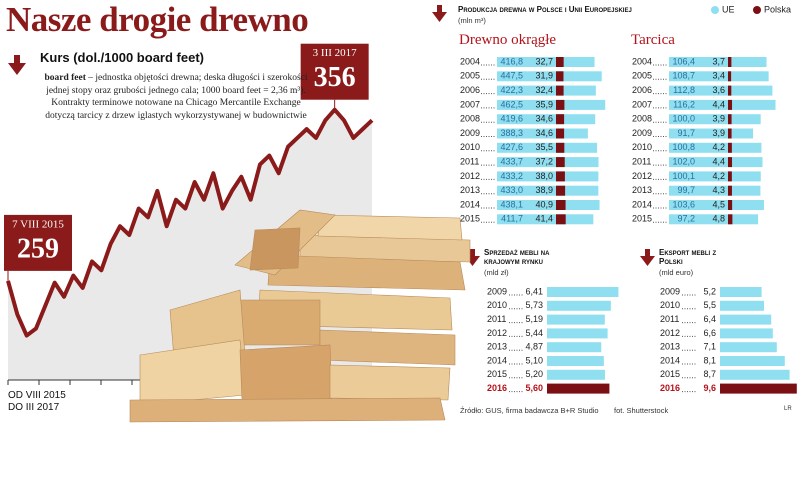 The image size is (805, 481). Describe the element at coordinates (683, 61) in the screenshot. I see `data-label: 106,4` at that location.